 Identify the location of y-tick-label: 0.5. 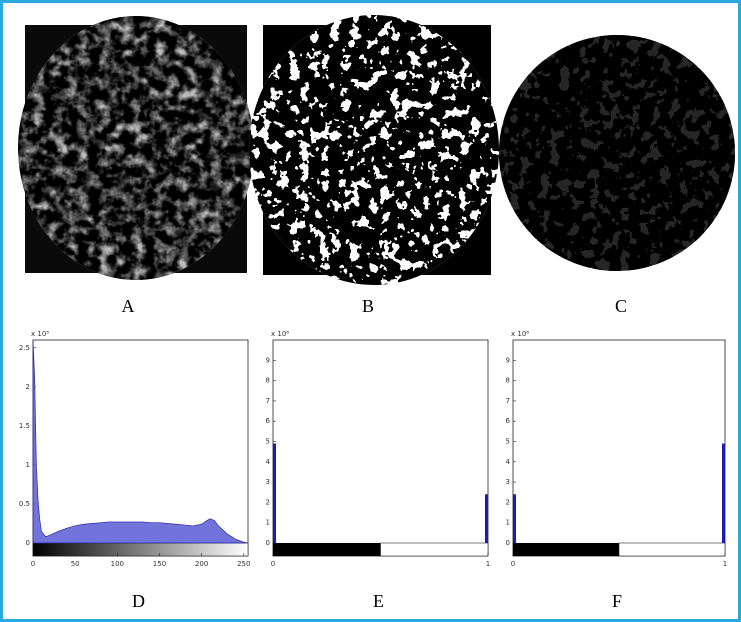
(24, 504).